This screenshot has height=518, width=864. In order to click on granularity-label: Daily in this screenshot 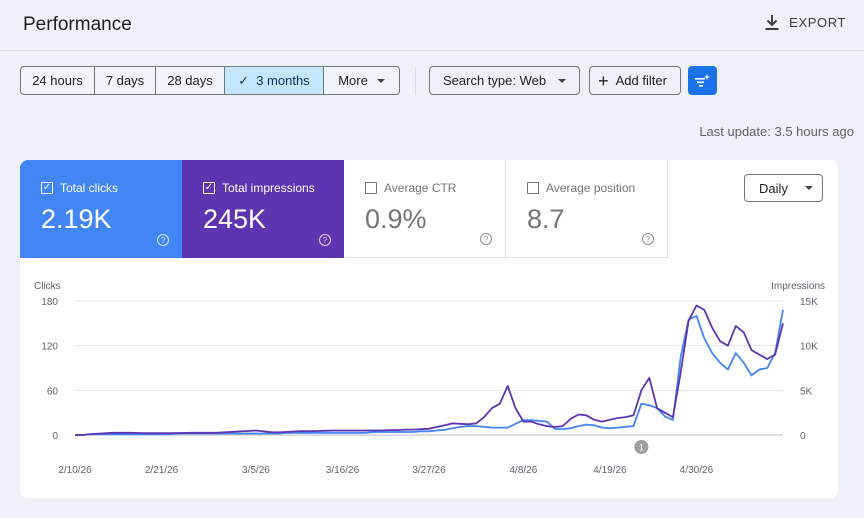, I will do `click(773, 188)`.